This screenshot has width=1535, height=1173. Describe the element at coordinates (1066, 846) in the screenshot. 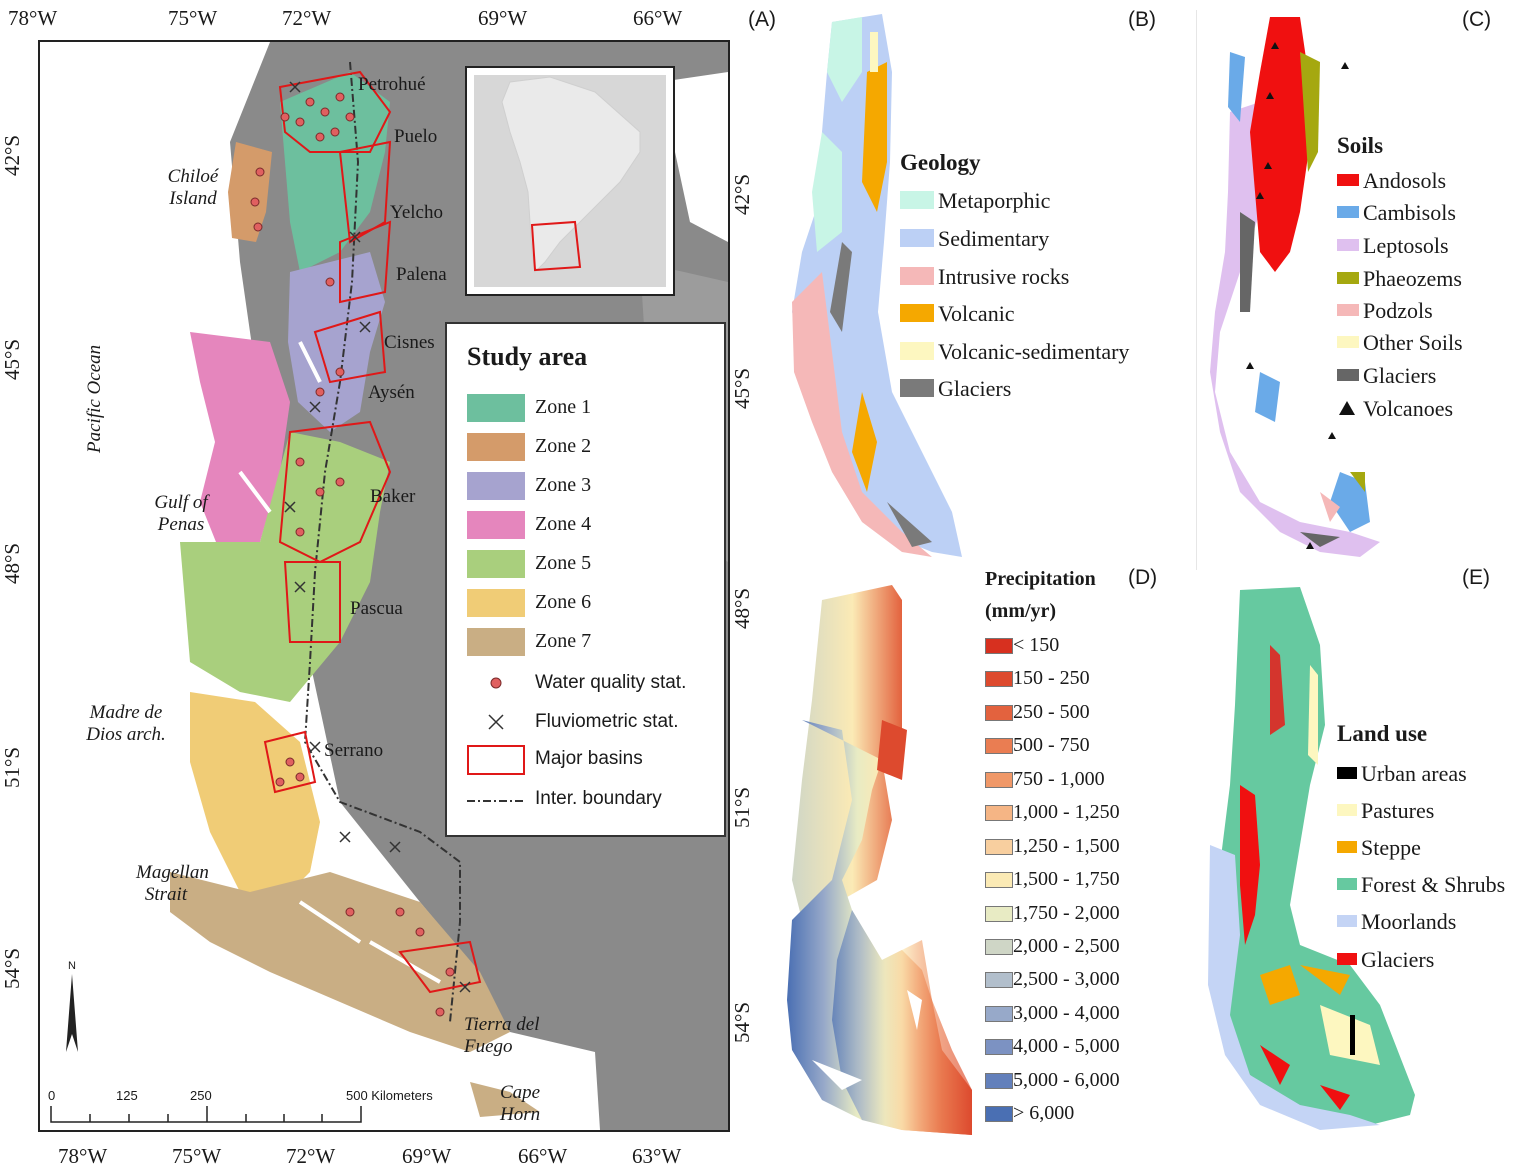

I see `legend-label: 1,250 - 1,500` at that location.